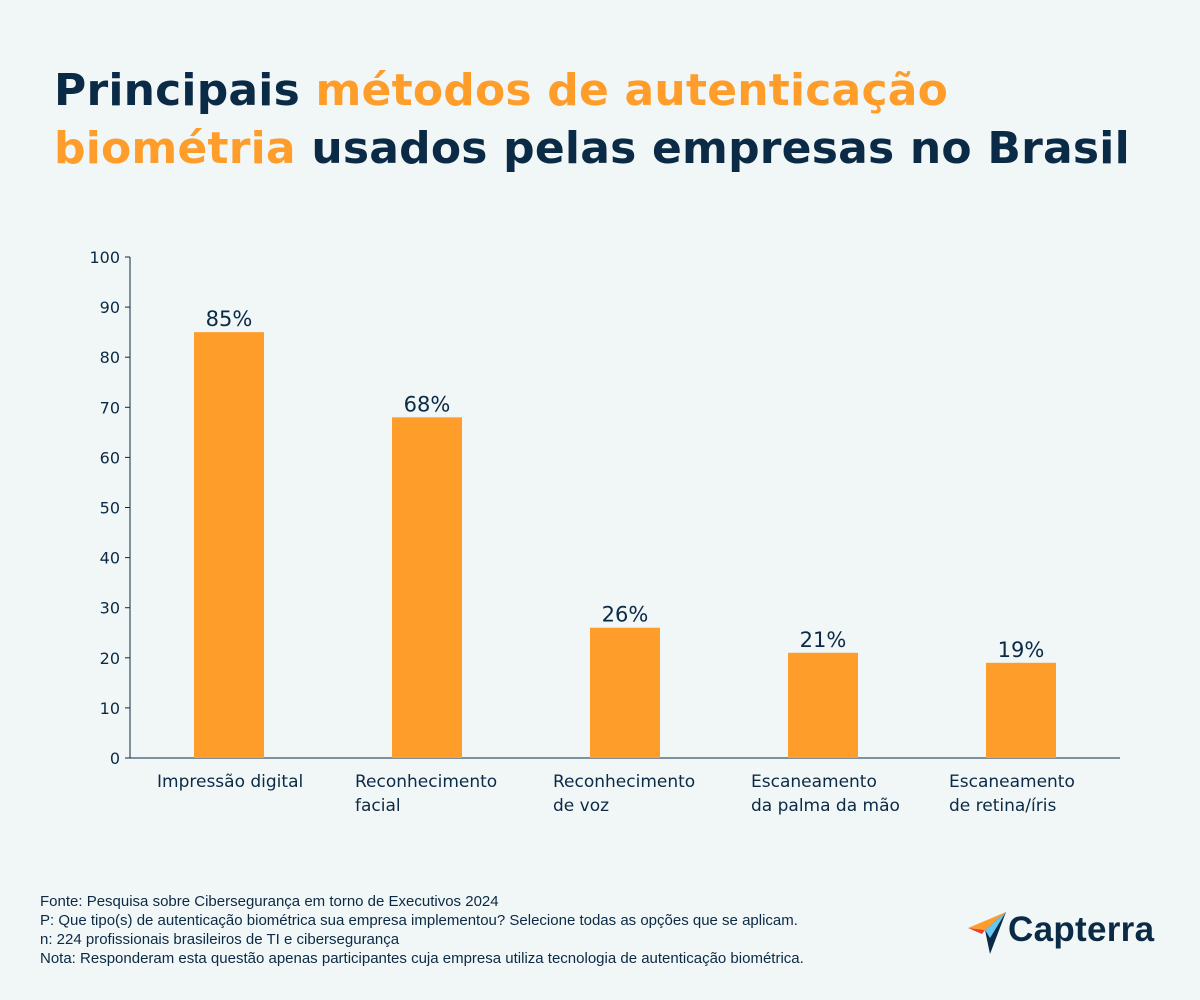  I want to click on x-tick-label: de voz, so click(581, 806).